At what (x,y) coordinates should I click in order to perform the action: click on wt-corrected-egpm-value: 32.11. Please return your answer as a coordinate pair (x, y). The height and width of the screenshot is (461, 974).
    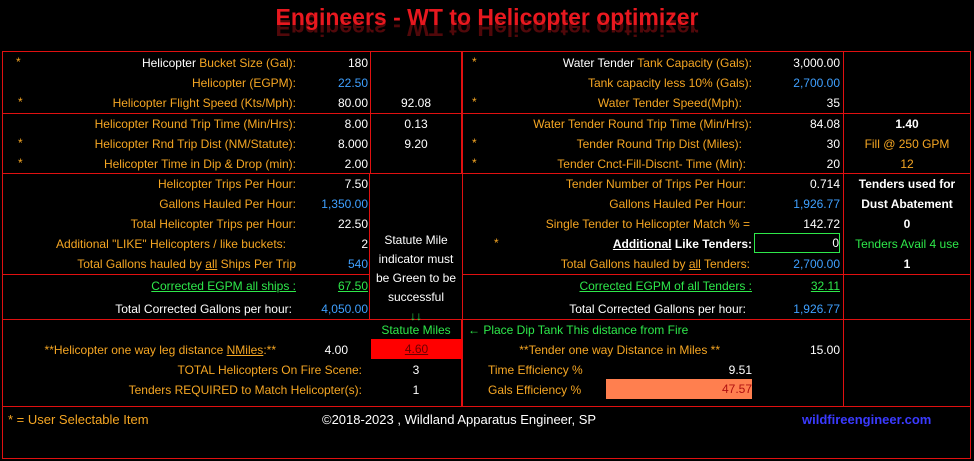
    Looking at the image, I should click on (825, 286).